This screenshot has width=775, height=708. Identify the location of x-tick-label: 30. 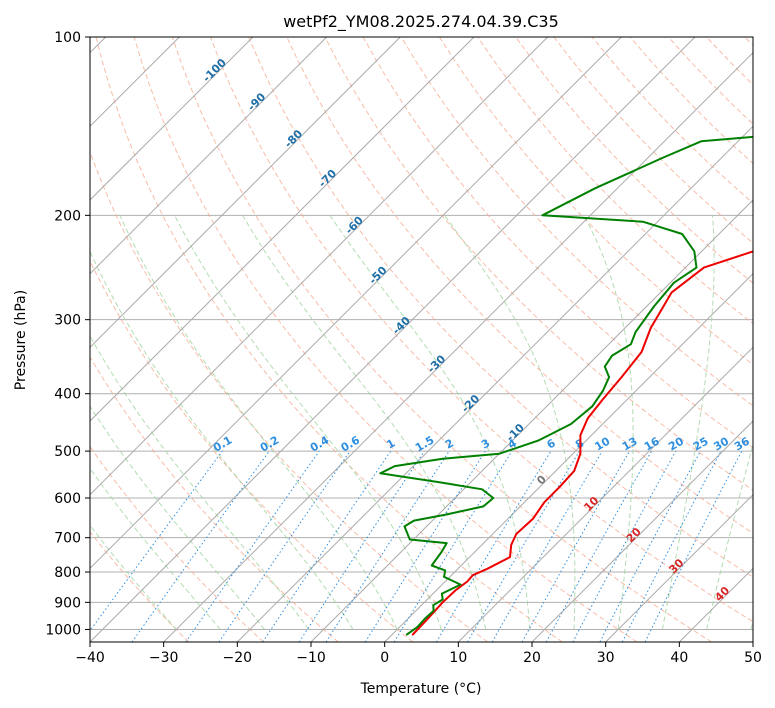
(606, 658).